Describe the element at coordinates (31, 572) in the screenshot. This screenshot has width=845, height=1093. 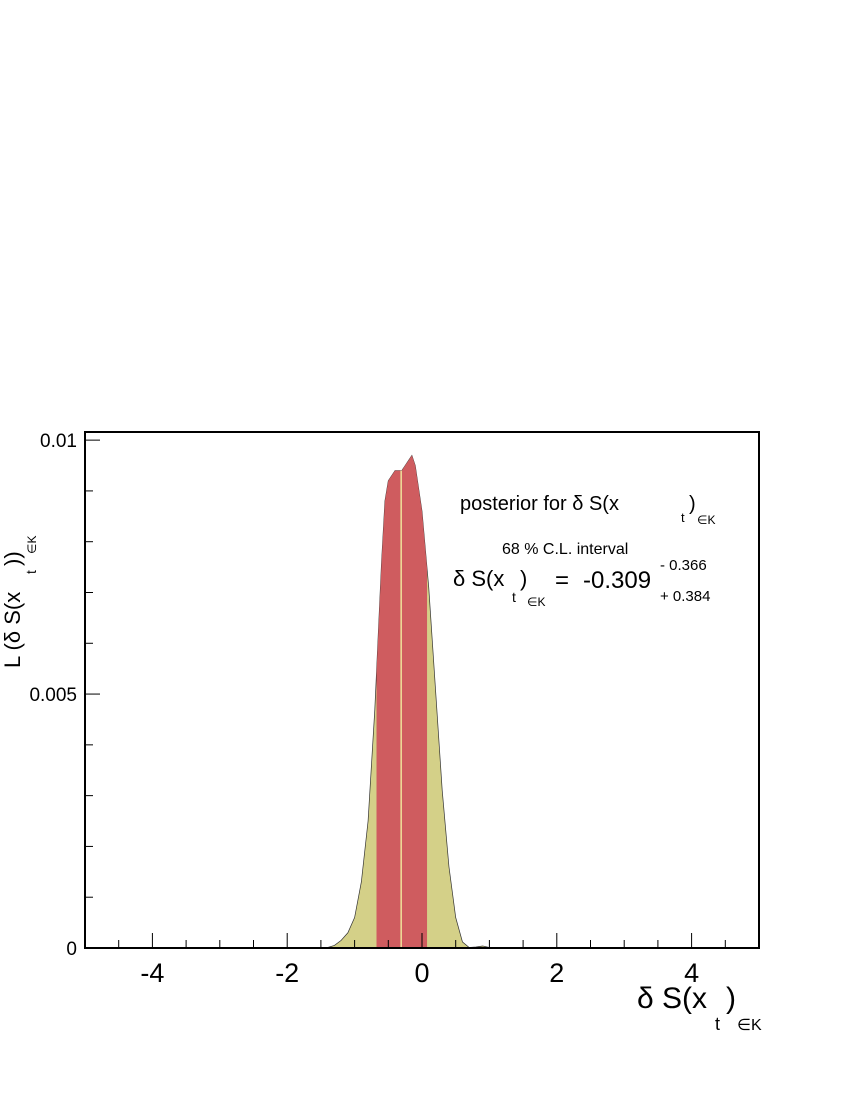
I see `y-label-sub: t` at that location.